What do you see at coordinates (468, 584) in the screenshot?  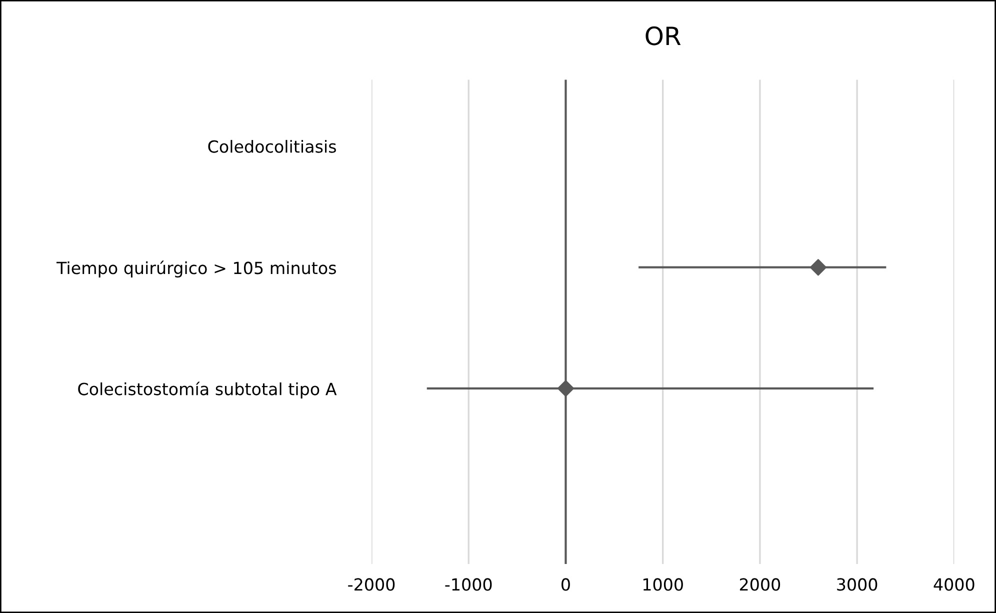 I see `x-tick-label: -1000` at bounding box center [468, 584].